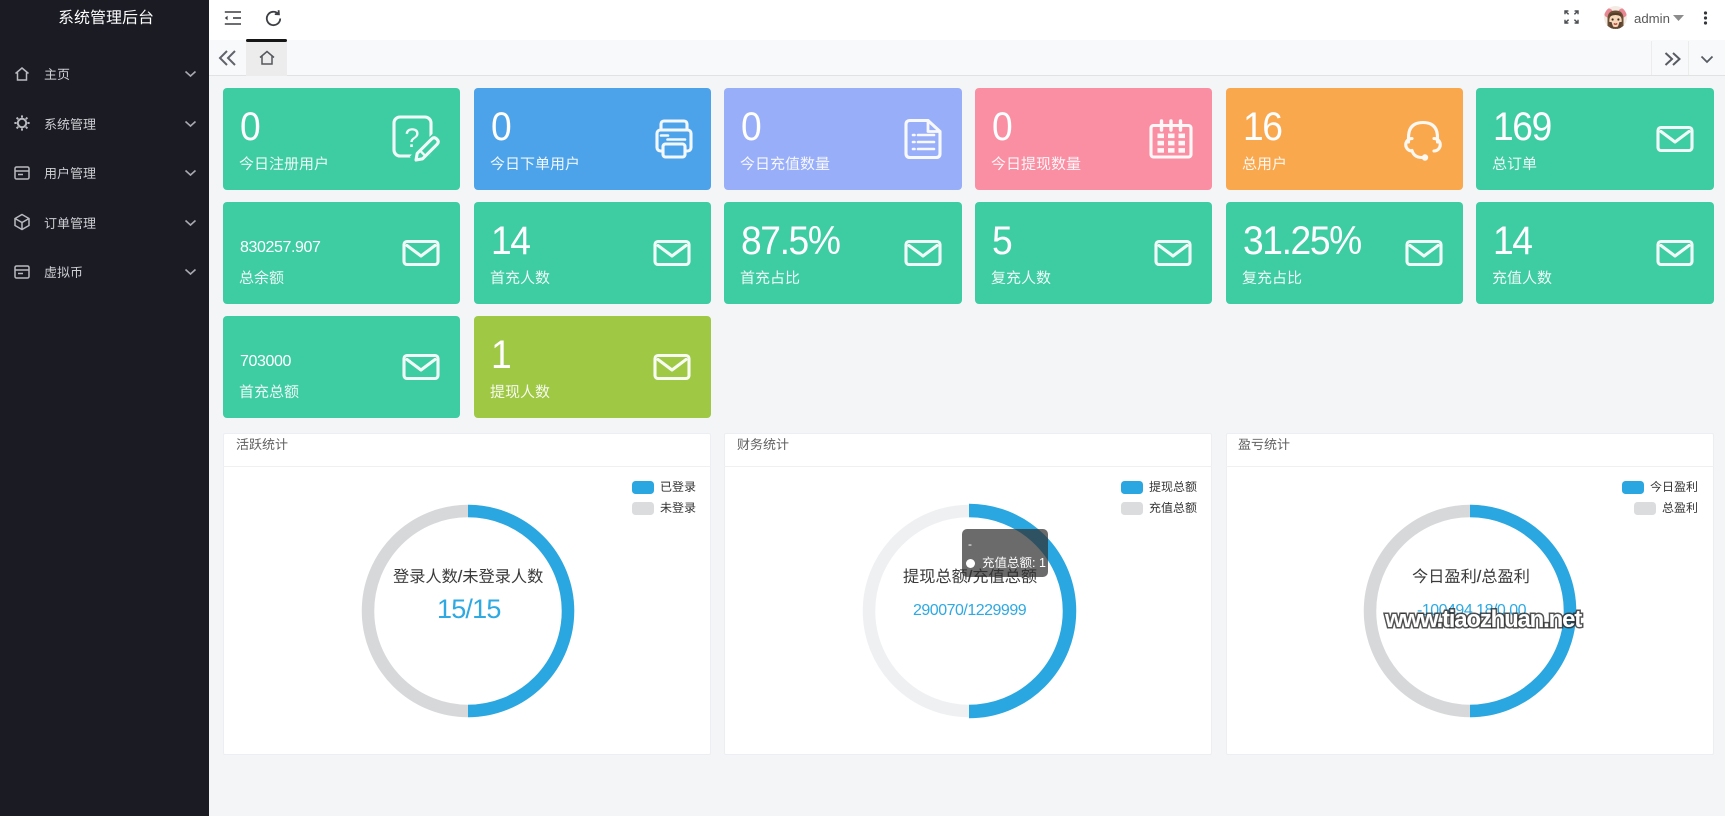  What do you see at coordinates (970, 610) in the screenshot?
I see `svg-text: 290070/1229999` at bounding box center [970, 610].